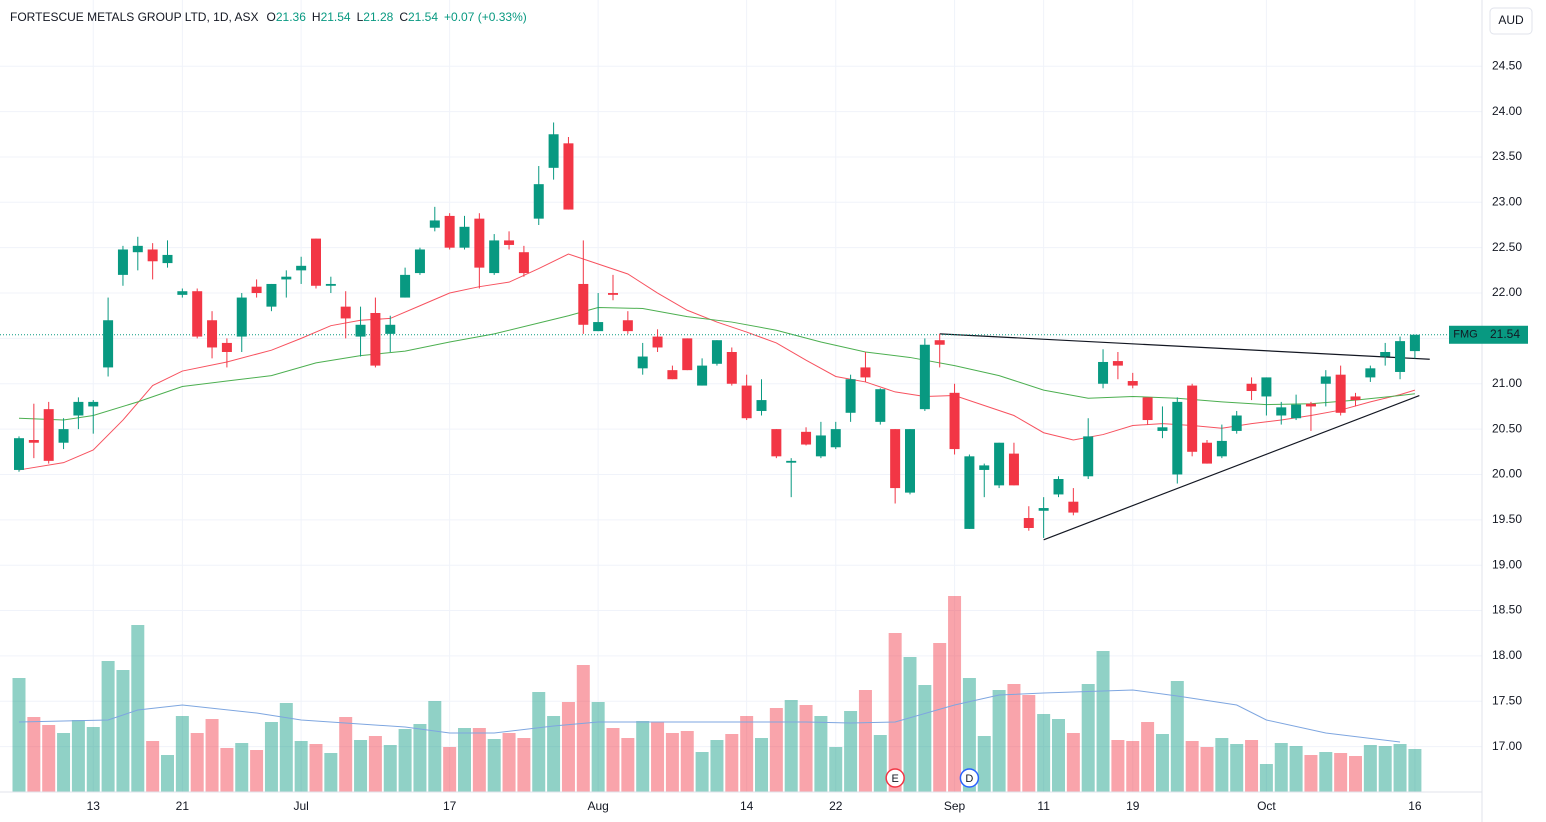  I want to click on y-tick-label: 21.00, so click(1507, 383).